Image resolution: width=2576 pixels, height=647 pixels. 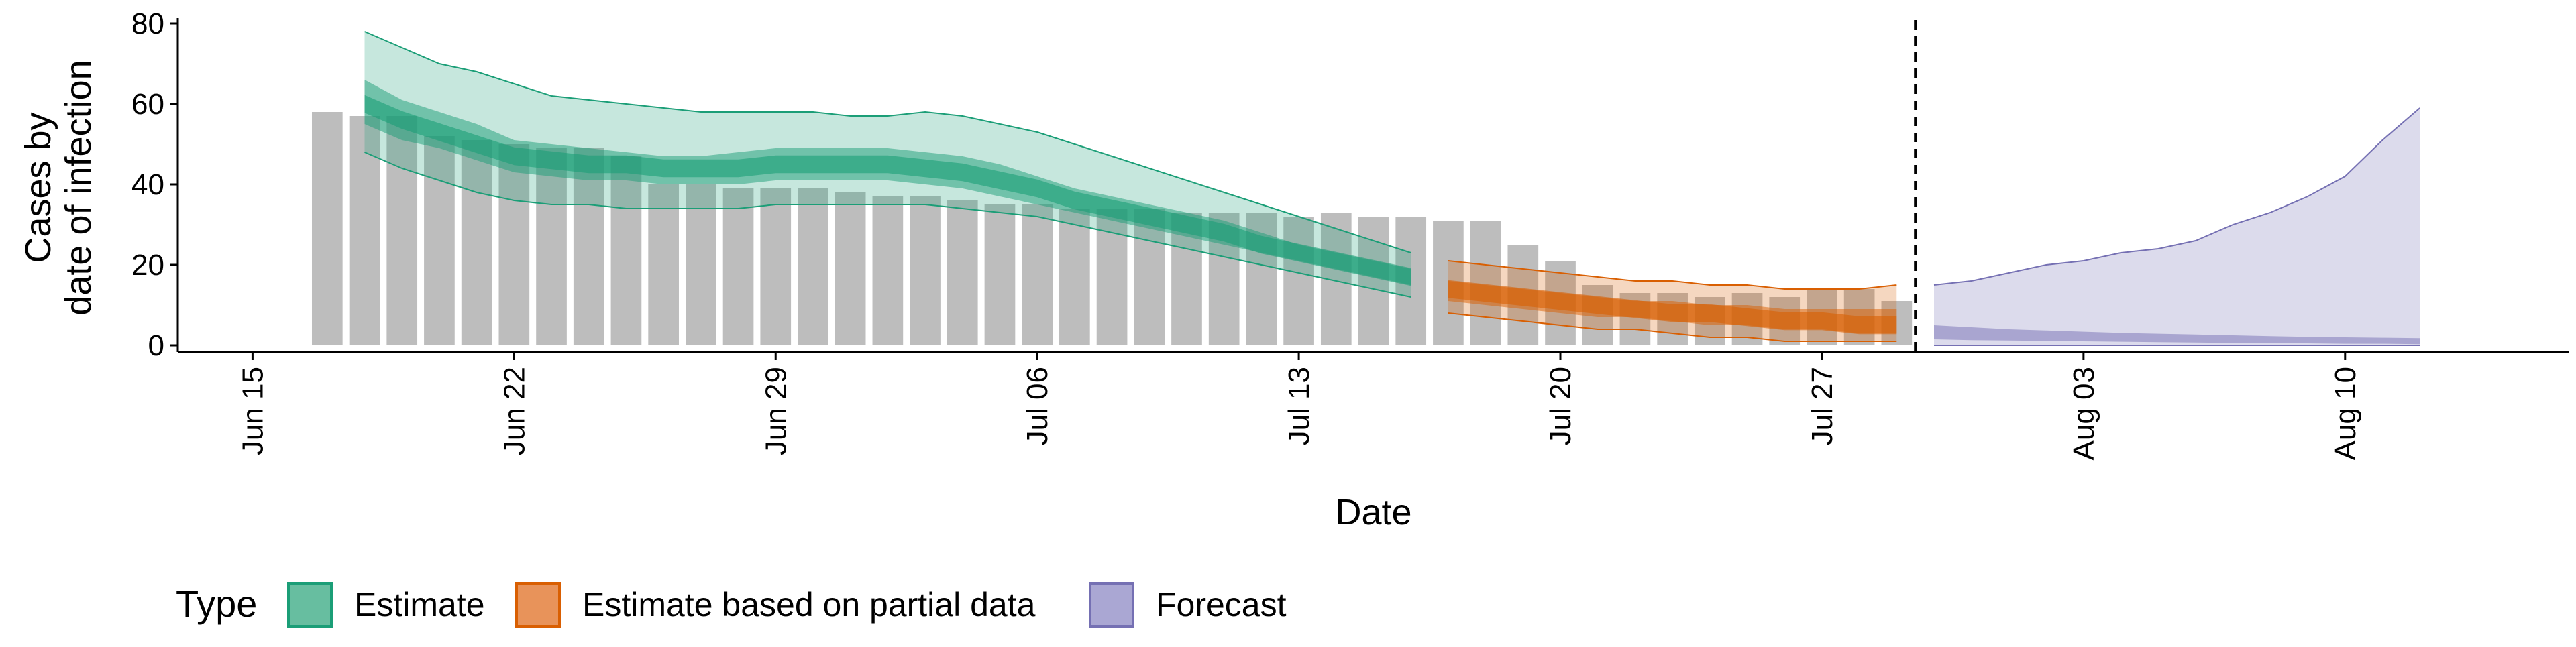 What do you see at coordinates (1037, 406) in the screenshot?
I see `x-tick-label: Jul 06` at bounding box center [1037, 406].